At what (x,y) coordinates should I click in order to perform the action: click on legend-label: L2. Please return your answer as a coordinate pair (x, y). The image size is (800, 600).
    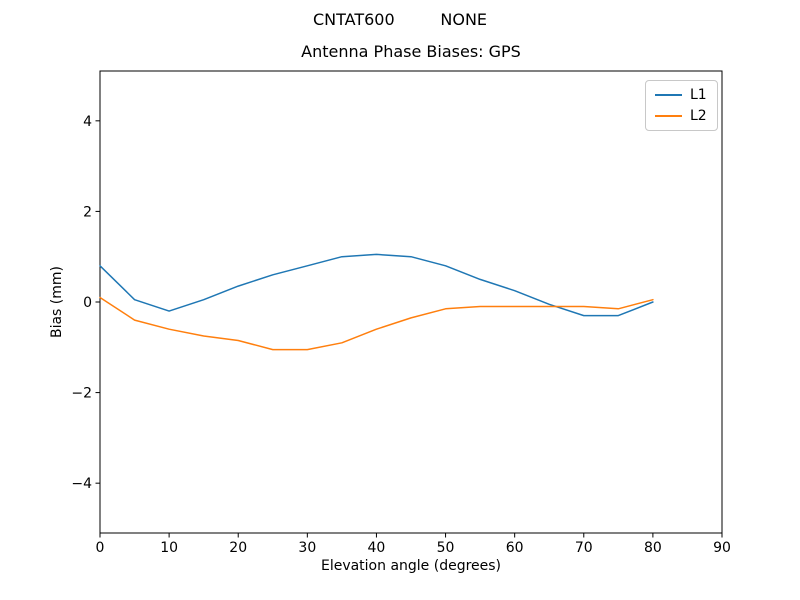
    Looking at the image, I should click on (698, 116).